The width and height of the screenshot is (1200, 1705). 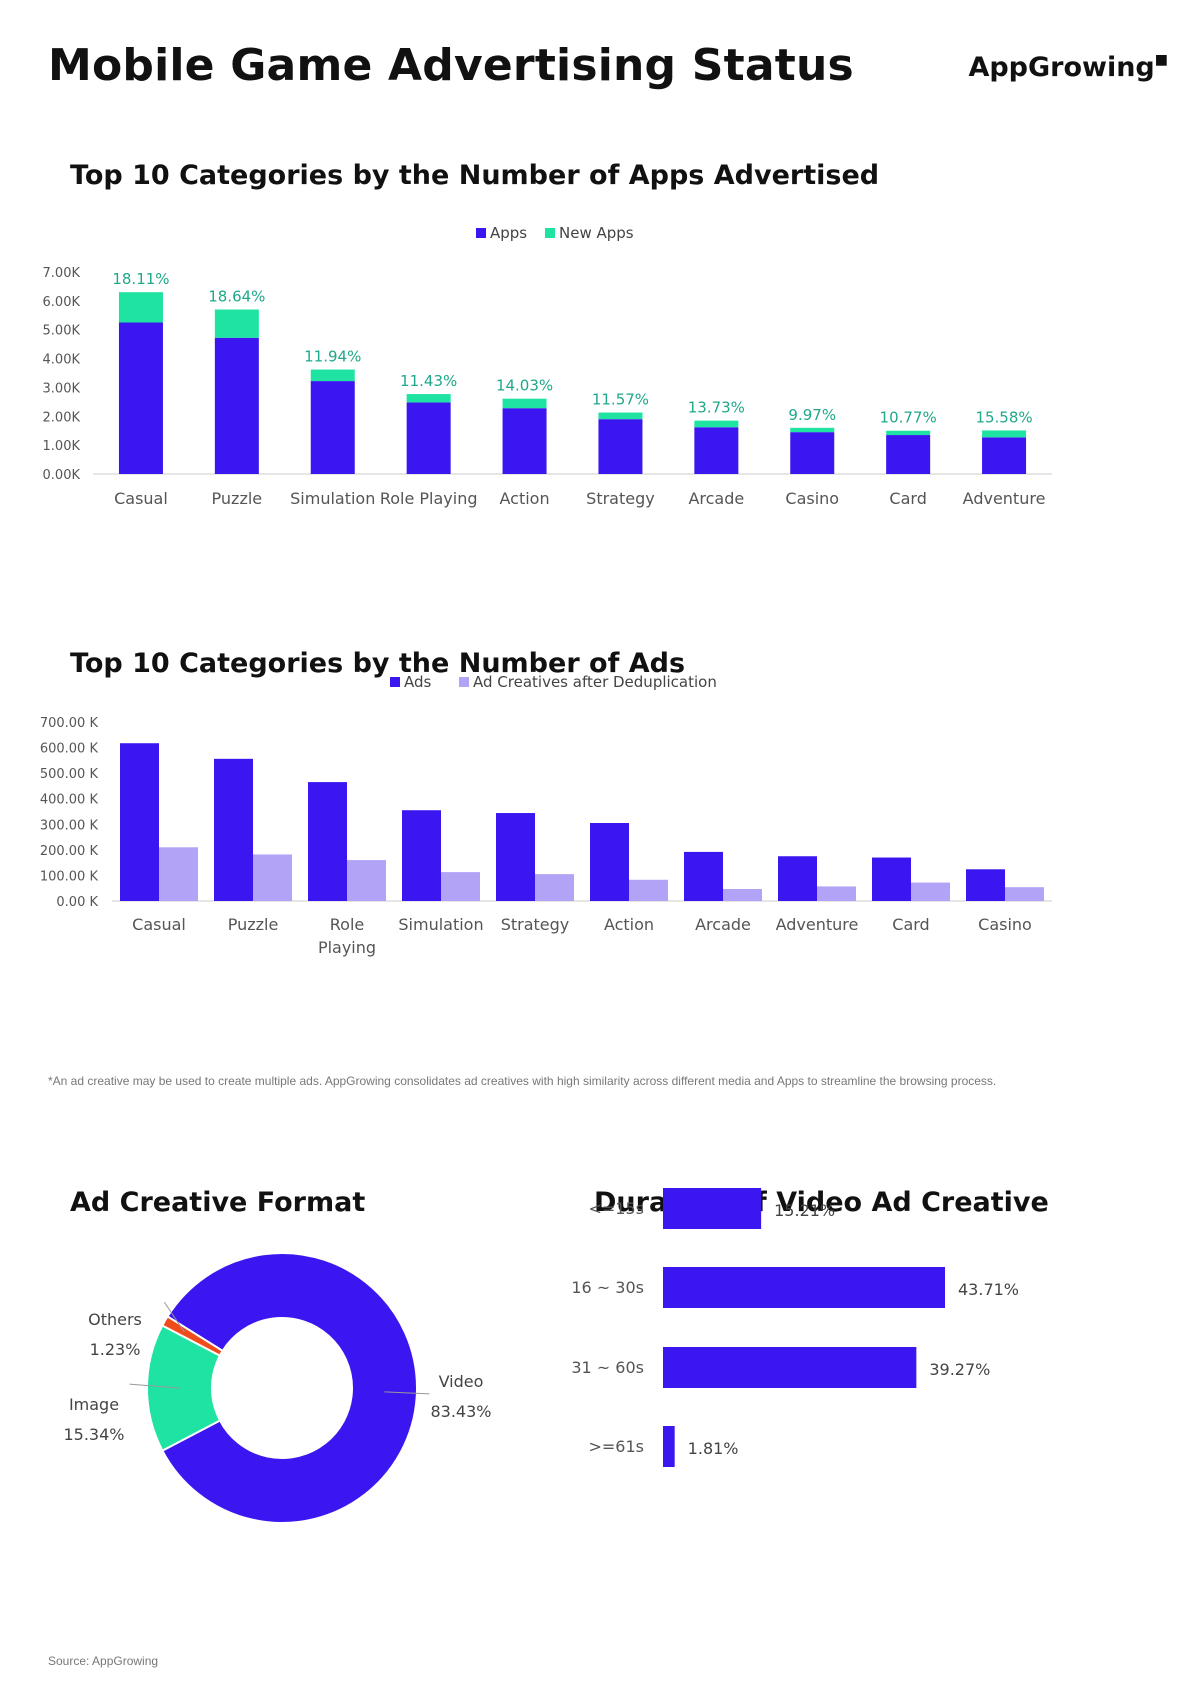 What do you see at coordinates (461, 1381) in the screenshot?
I see `slice-label: Video` at bounding box center [461, 1381].